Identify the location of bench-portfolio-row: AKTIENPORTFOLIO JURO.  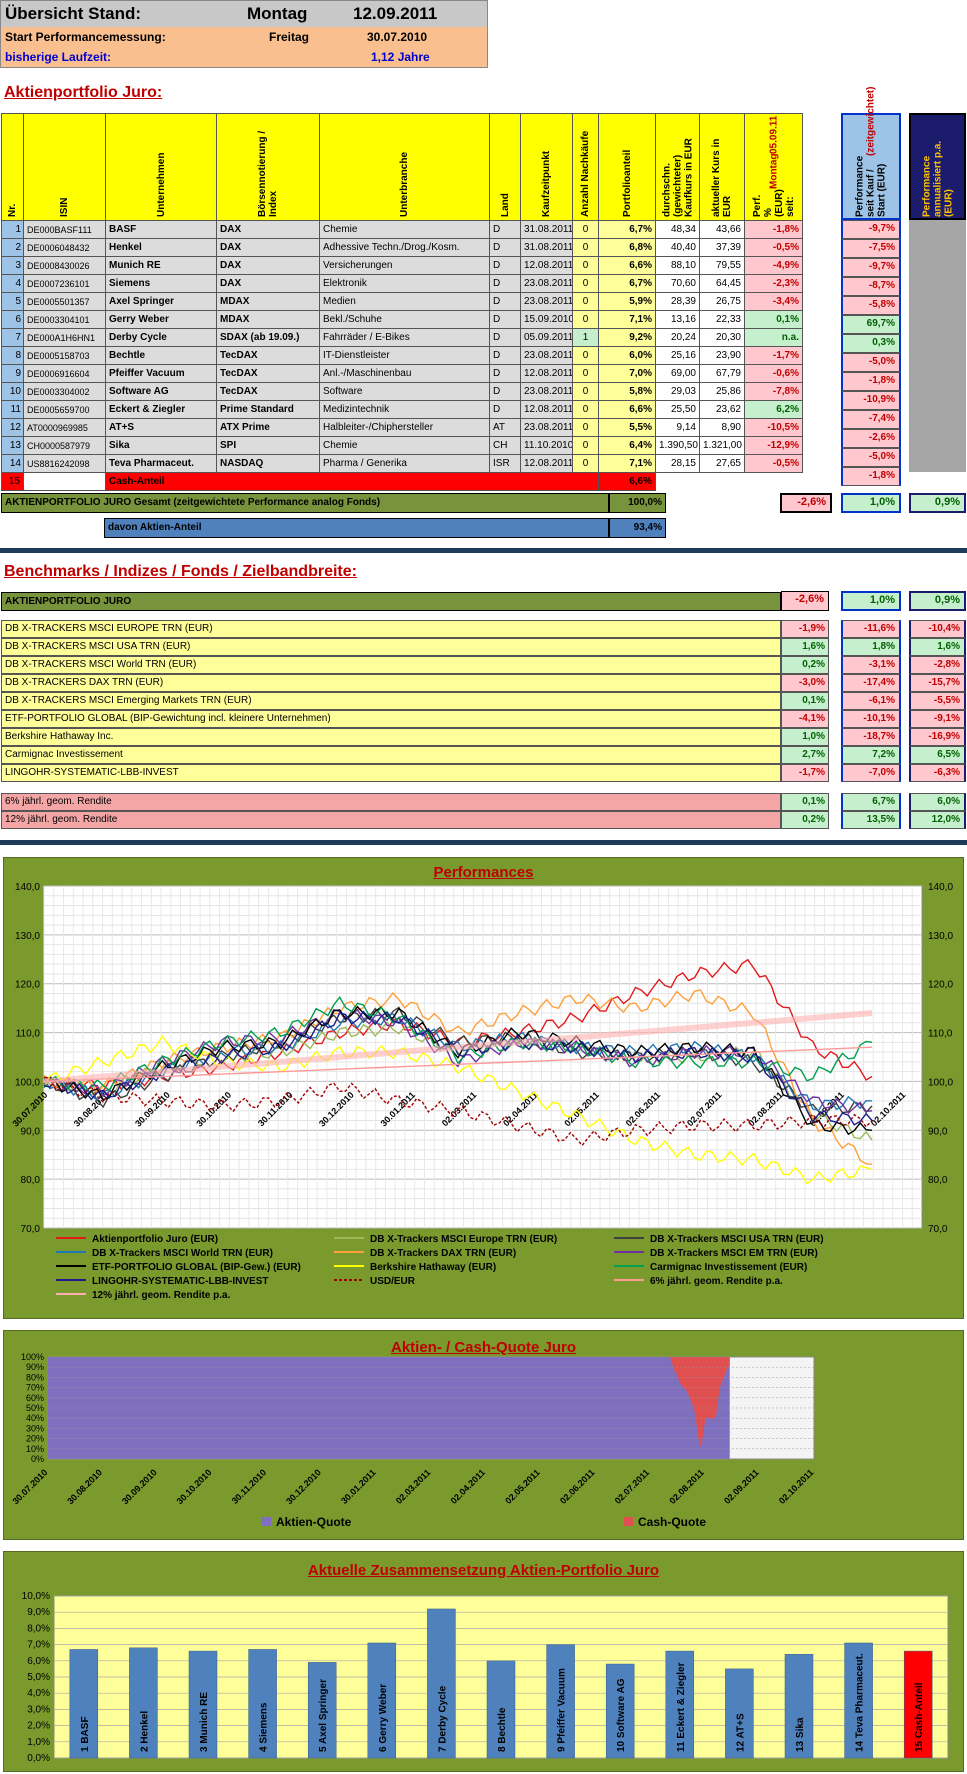
(391, 601).